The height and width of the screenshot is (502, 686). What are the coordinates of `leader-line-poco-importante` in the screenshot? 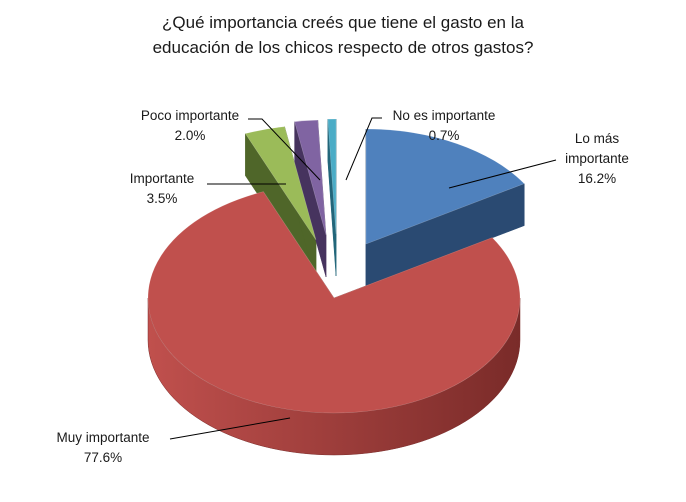 It's located at (284, 149).